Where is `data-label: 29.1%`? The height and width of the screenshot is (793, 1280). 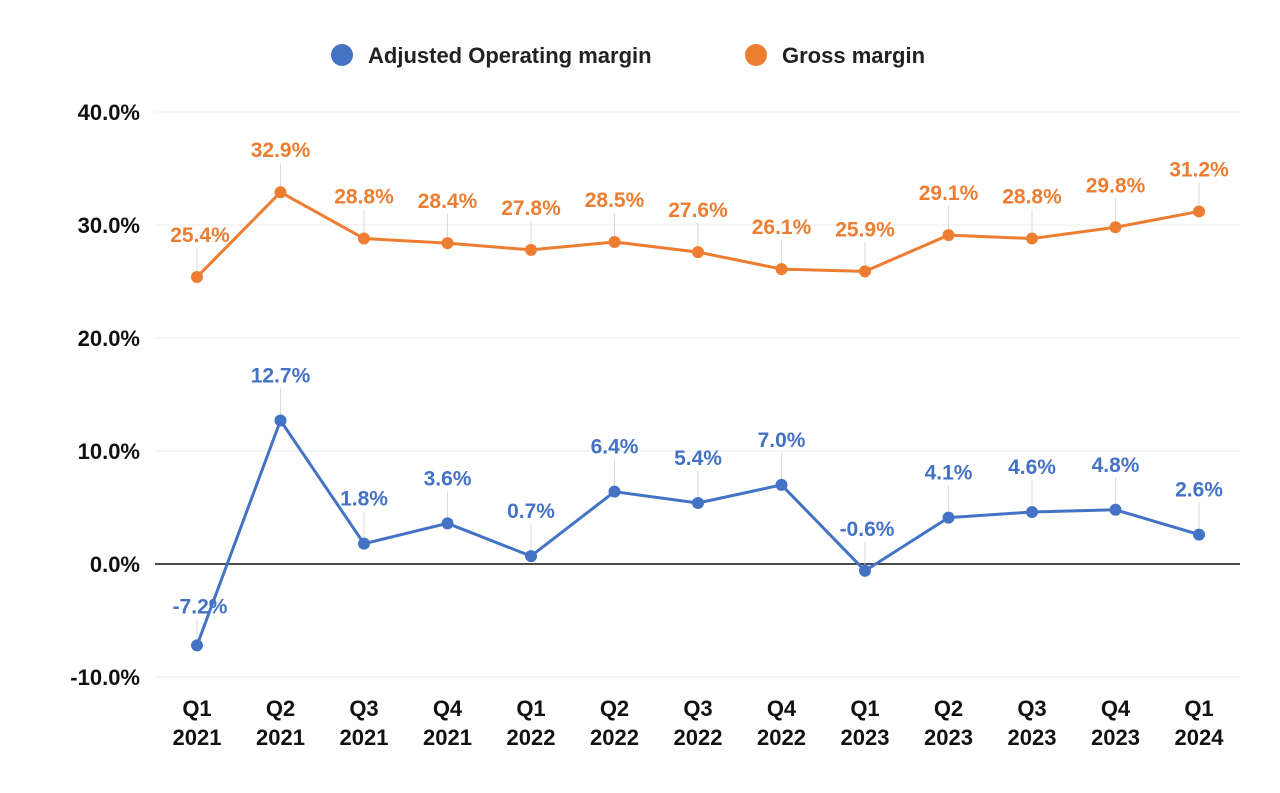 data-label: 29.1% is located at coordinates (949, 193).